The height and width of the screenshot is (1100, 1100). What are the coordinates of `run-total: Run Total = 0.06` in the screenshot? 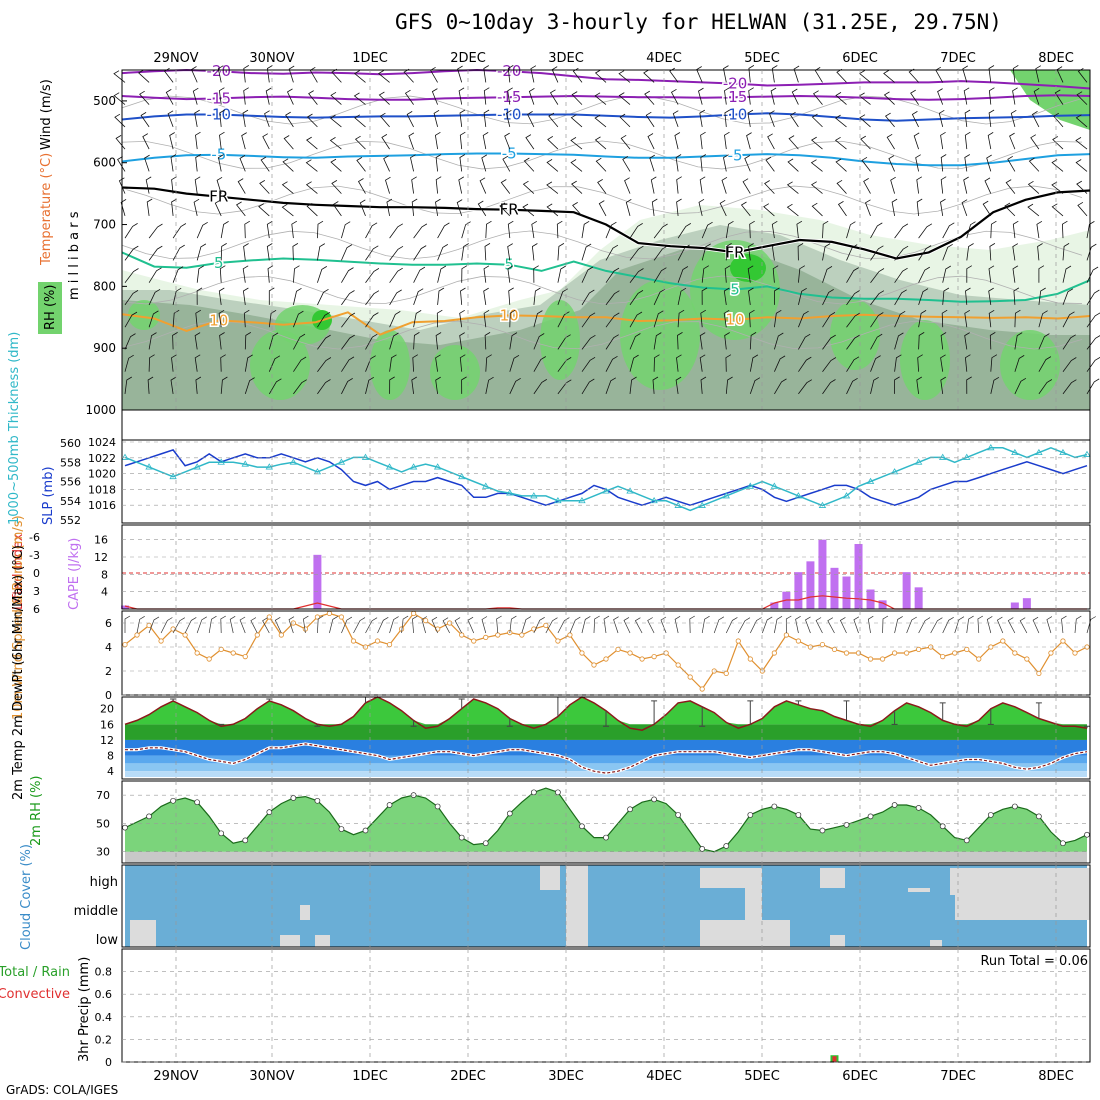 It's located at (1034, 961).